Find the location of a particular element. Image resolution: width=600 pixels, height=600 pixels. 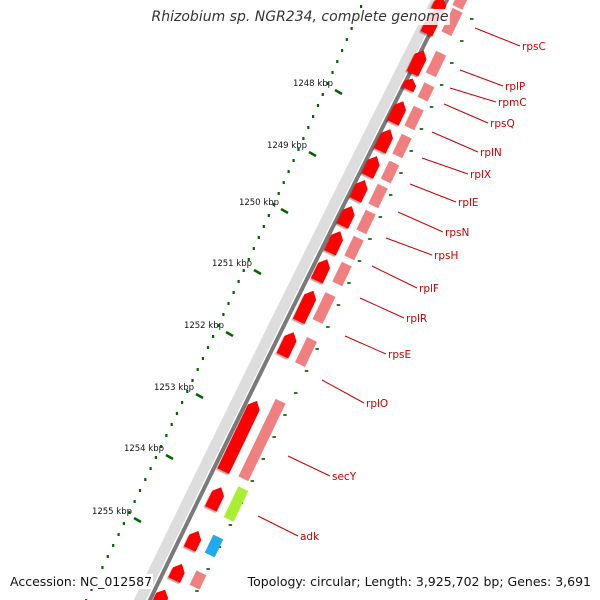

cog-rplR is located at coordinates (324, 308).